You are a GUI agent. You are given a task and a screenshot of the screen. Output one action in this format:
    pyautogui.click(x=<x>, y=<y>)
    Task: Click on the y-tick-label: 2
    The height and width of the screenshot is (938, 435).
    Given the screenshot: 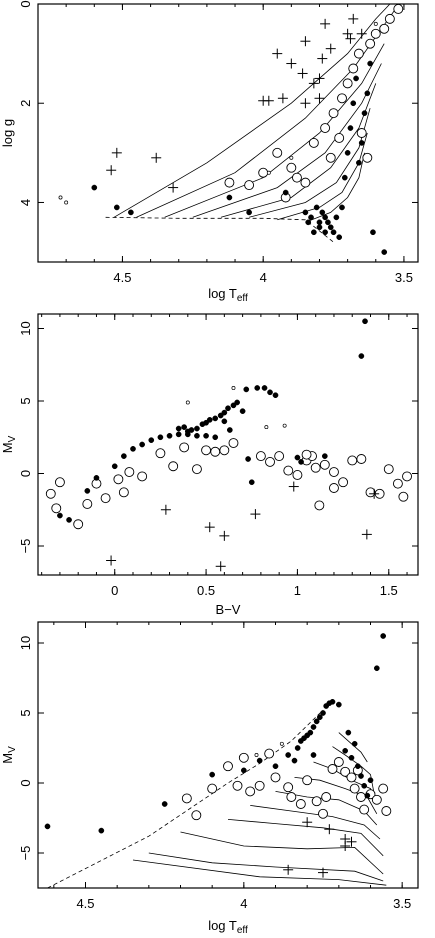 What is the action you would take?
    pyautogui.click(x=25, y=103)
    